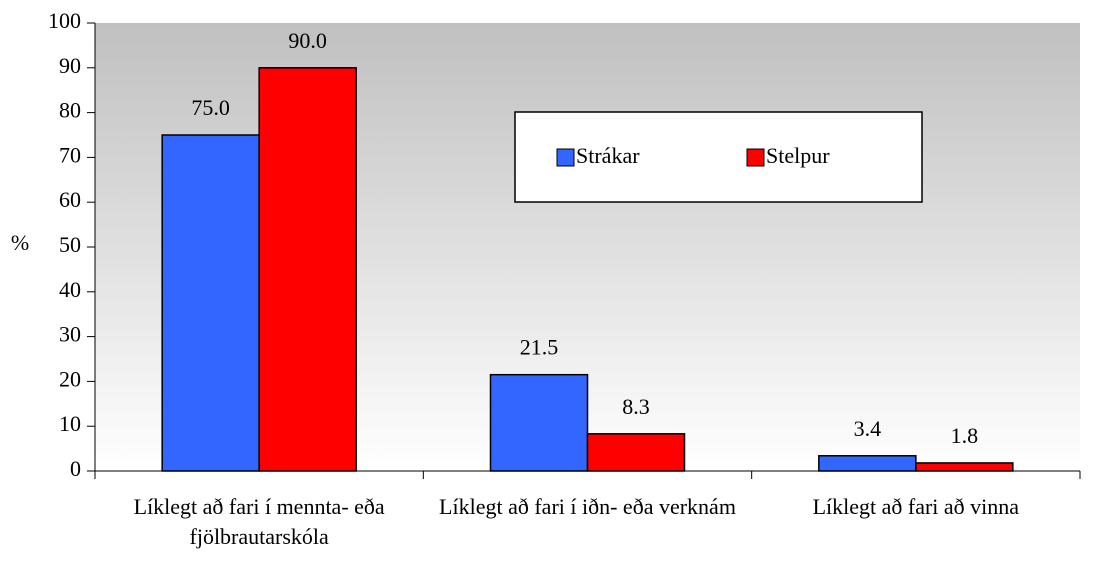  What do you see at coordinates (70, 65) in the screenshot?
I see `y-tick-label: 90` at bounding box center [70, 65].